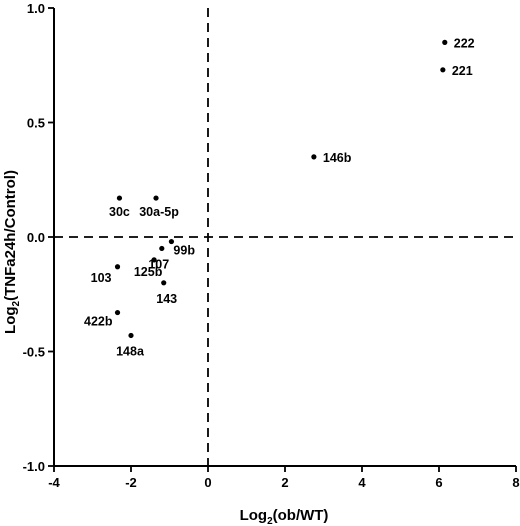 Image resolution: width=520 pixels, height=526 pixels. I want to click on point-label: 146b, so click(337, 158).